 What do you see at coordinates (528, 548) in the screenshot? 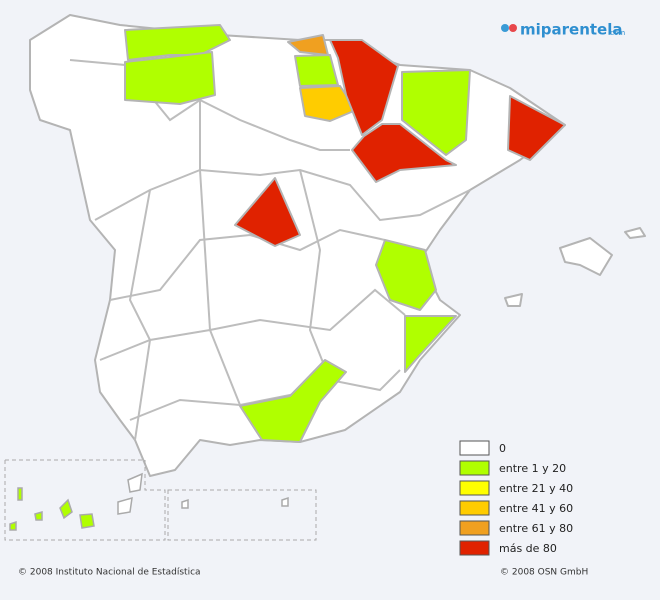
I see `legend-label: más de 80` at bounding box center [528, 548].